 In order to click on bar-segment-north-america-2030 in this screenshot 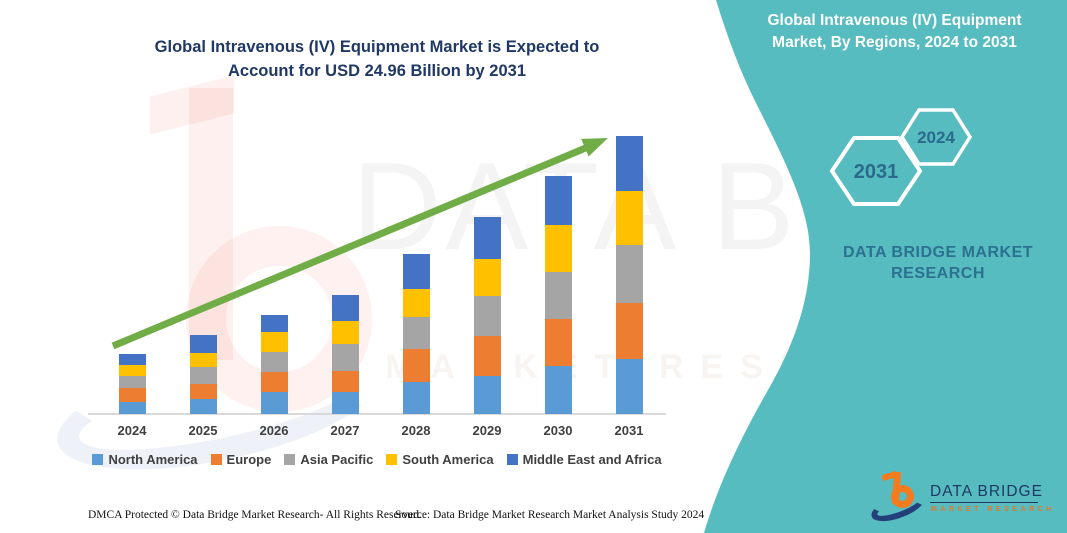, I will do `click(558, 389)`.